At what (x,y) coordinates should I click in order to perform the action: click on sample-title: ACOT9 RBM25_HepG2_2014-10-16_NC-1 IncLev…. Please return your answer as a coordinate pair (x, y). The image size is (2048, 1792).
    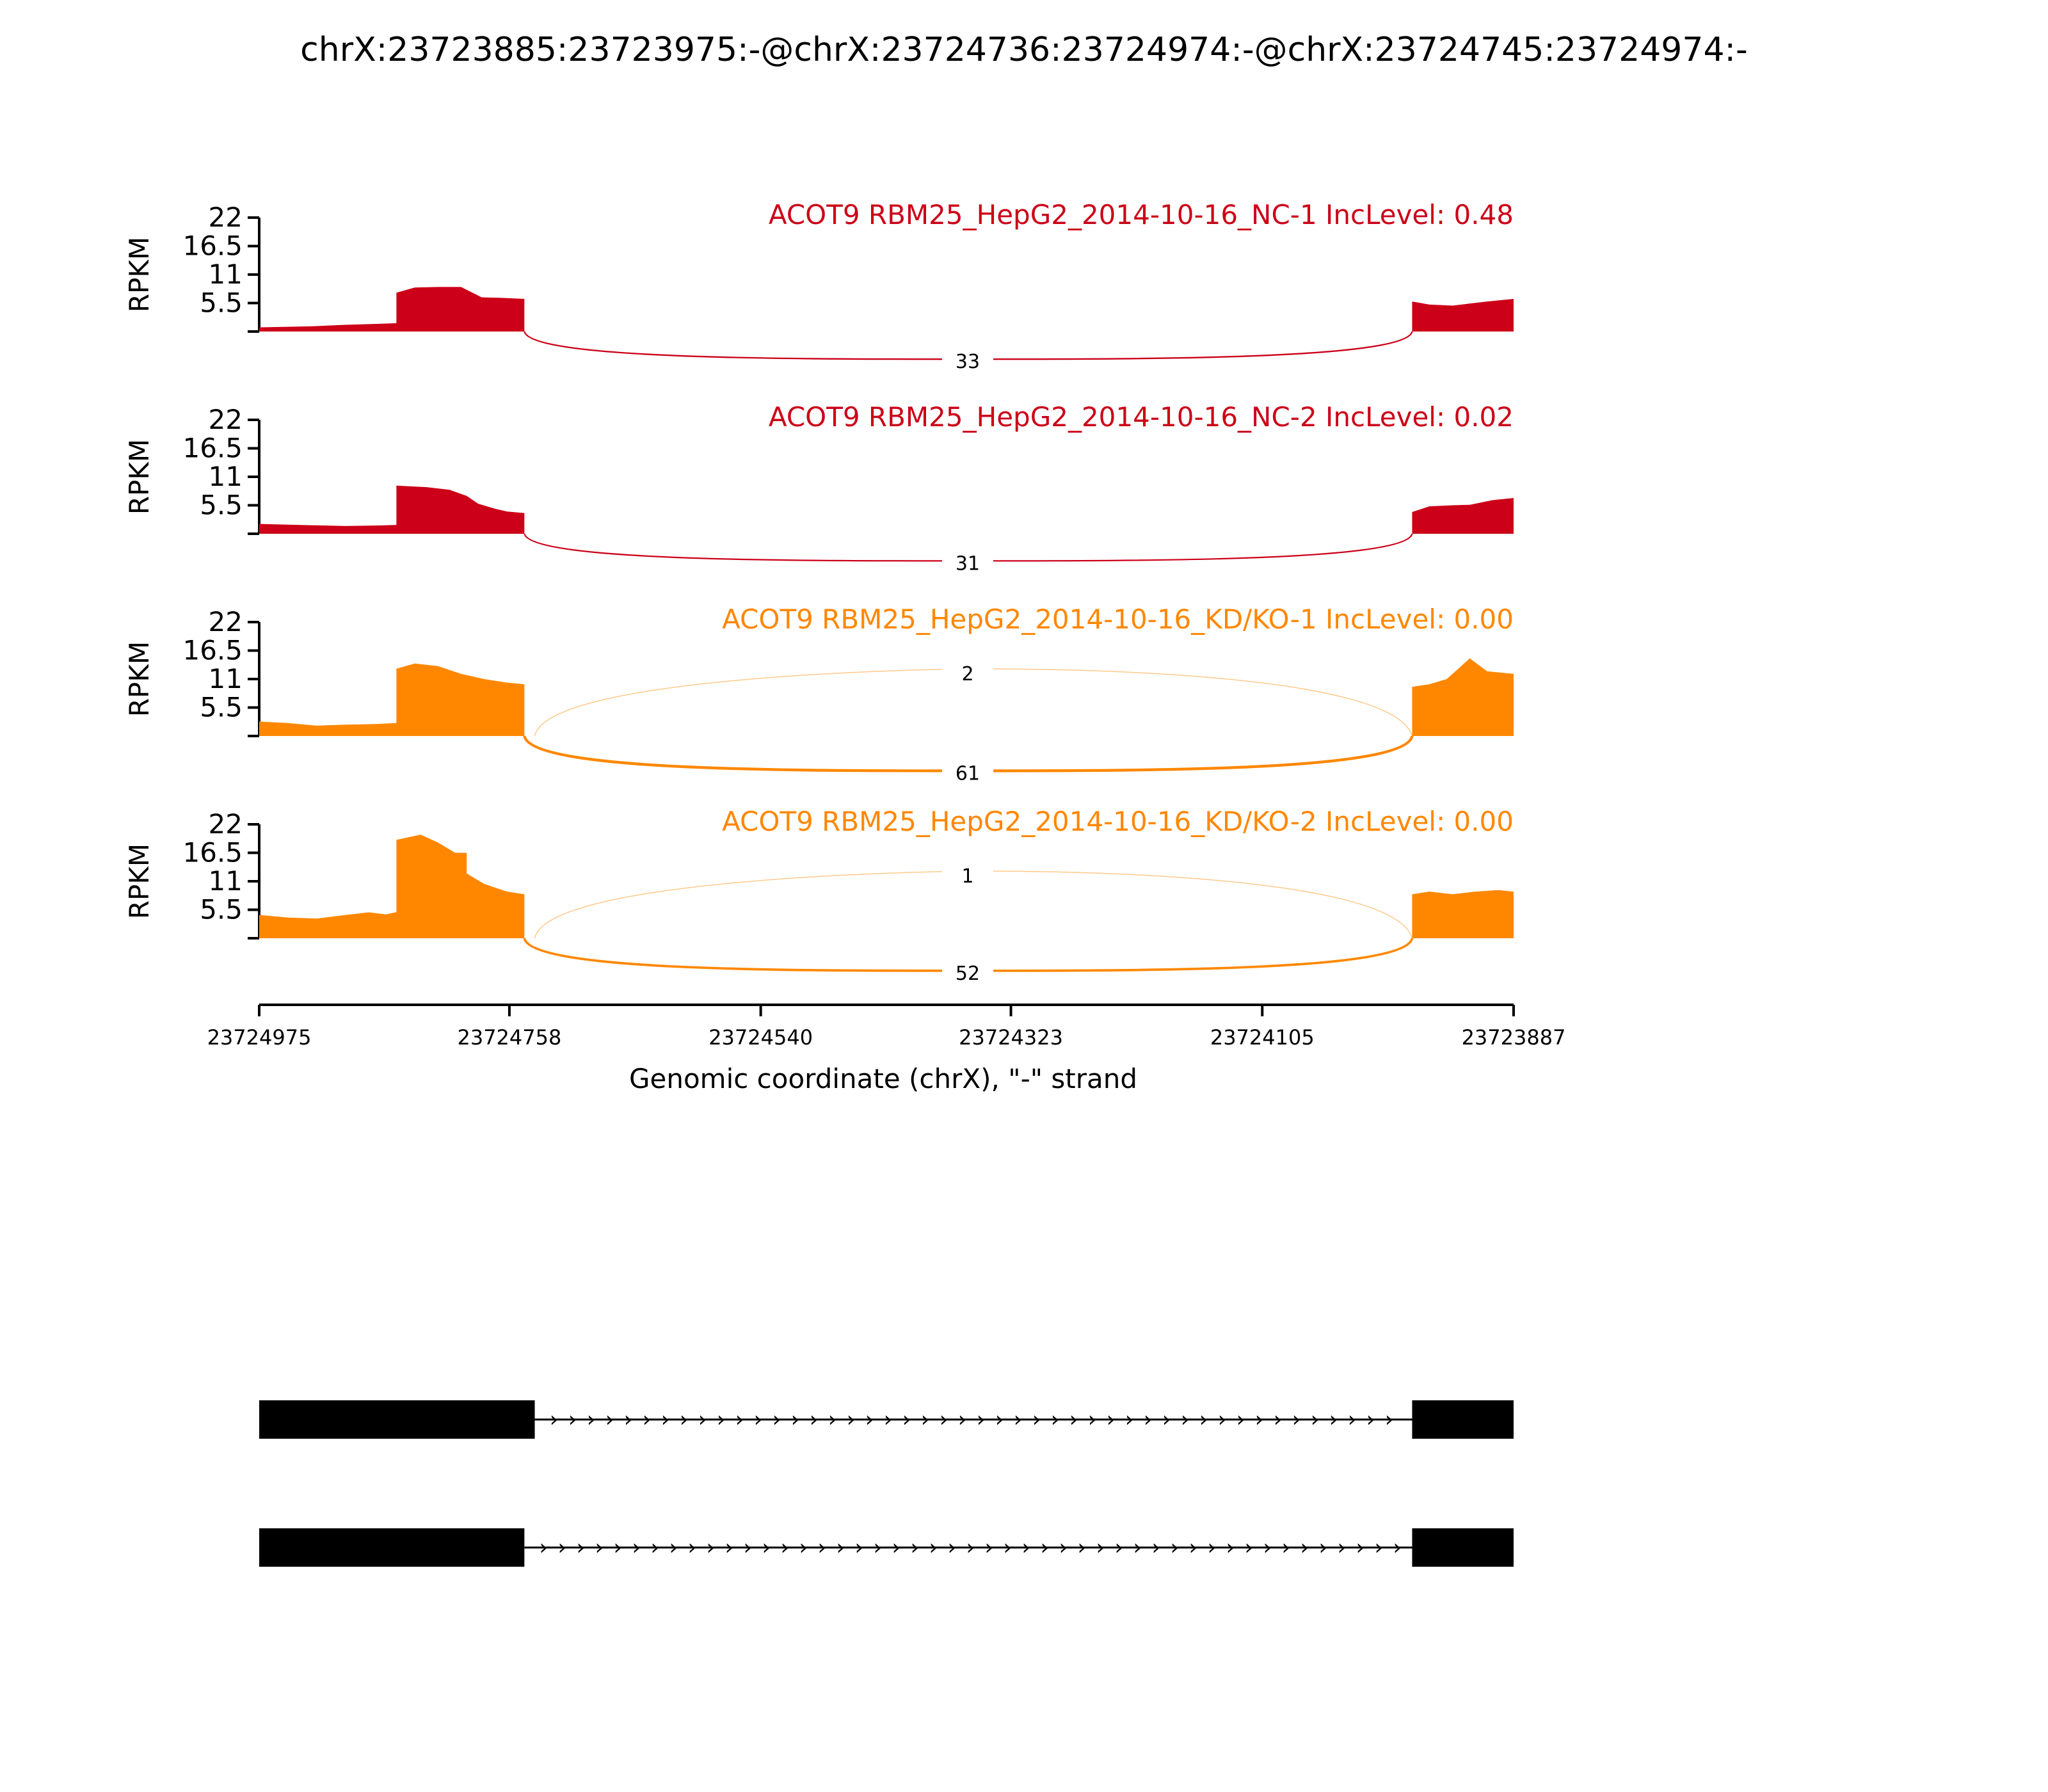
    Looking at the image, I should click on (1141, 214).